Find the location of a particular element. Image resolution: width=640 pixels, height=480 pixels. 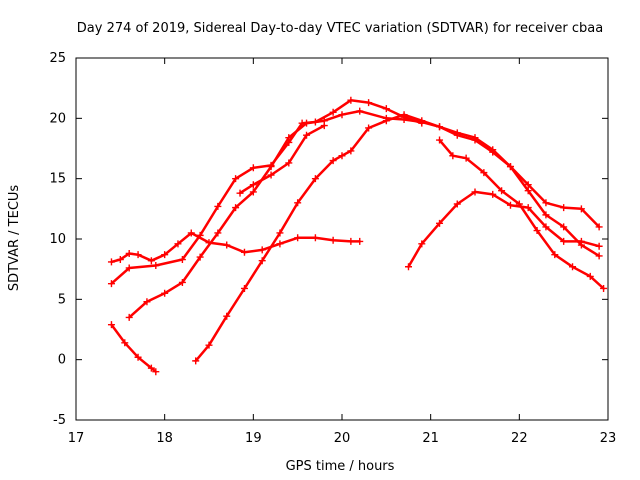

x-axis-label: GPS time / hours is located at coordinates (340, 466).